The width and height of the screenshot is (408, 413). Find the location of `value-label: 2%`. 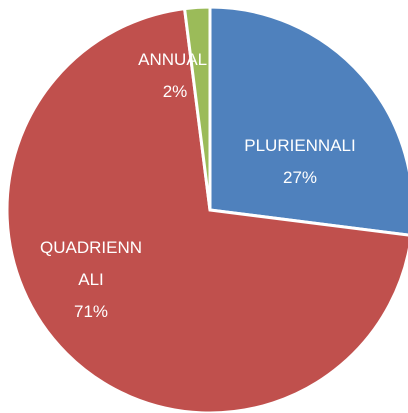

value-label: 2% is located at coordinates (175, 91).